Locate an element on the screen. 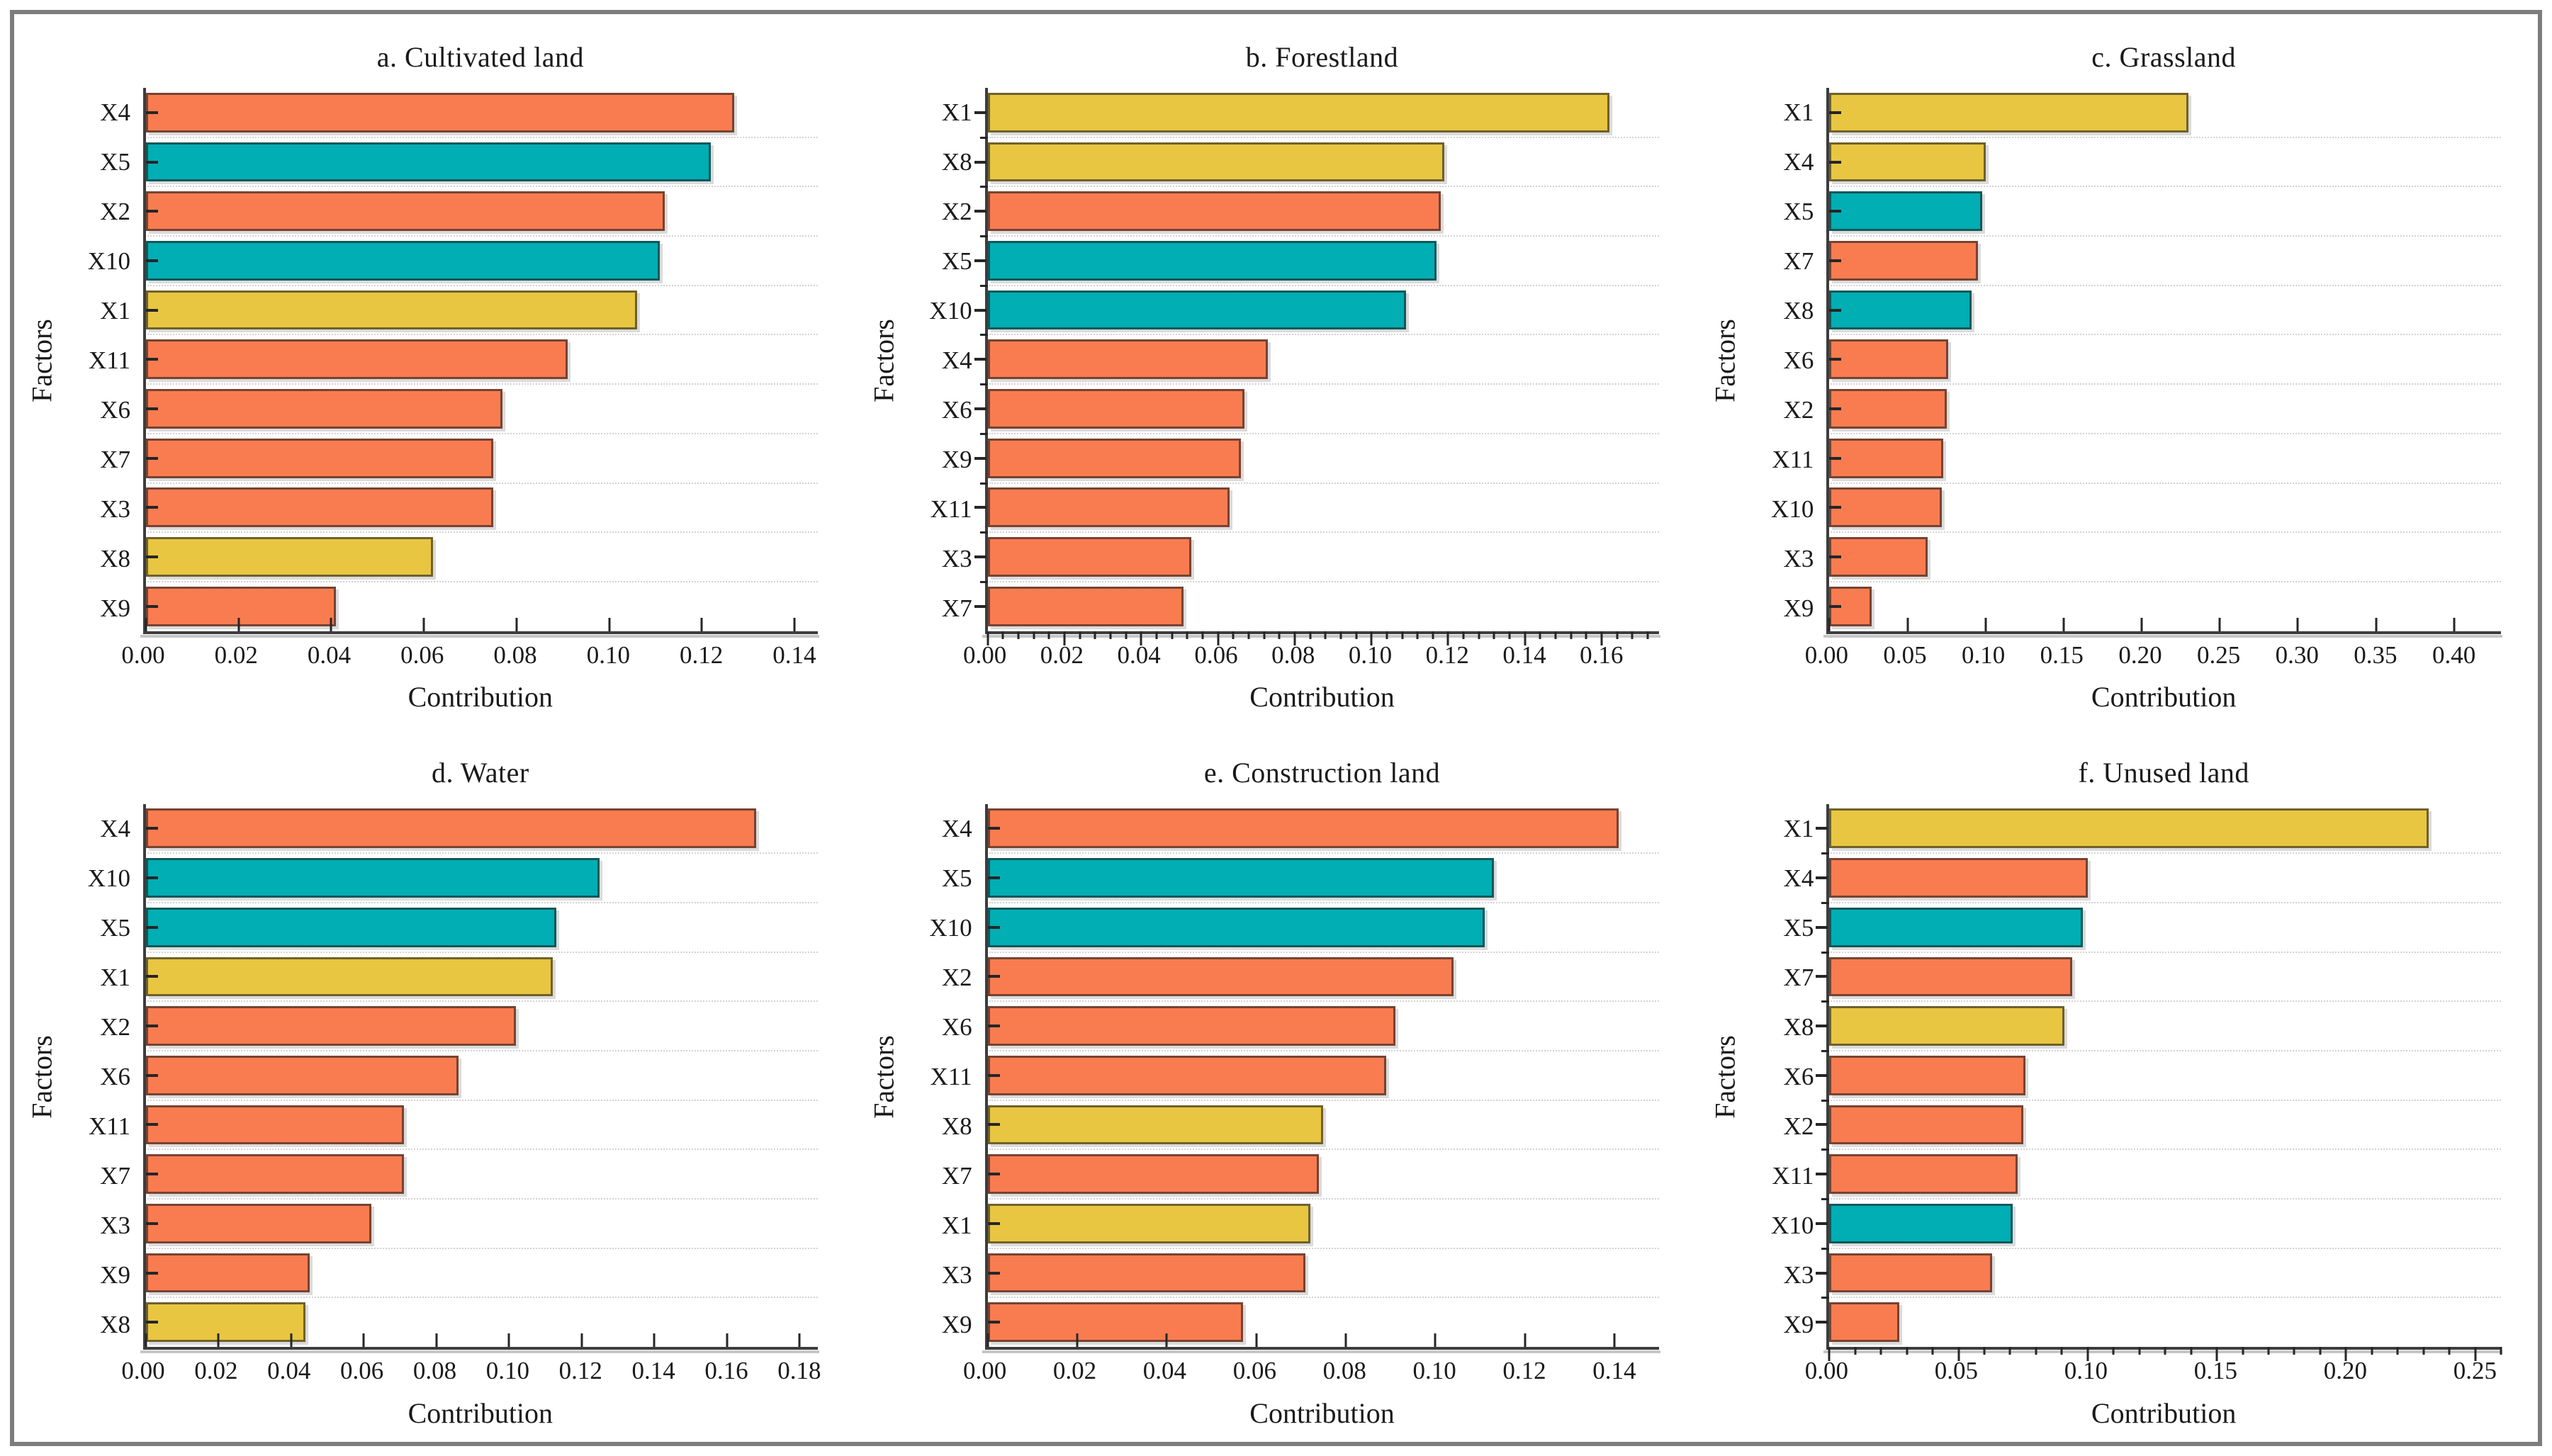  category-label-x11: X11 is located at coordinates (951, 1076).